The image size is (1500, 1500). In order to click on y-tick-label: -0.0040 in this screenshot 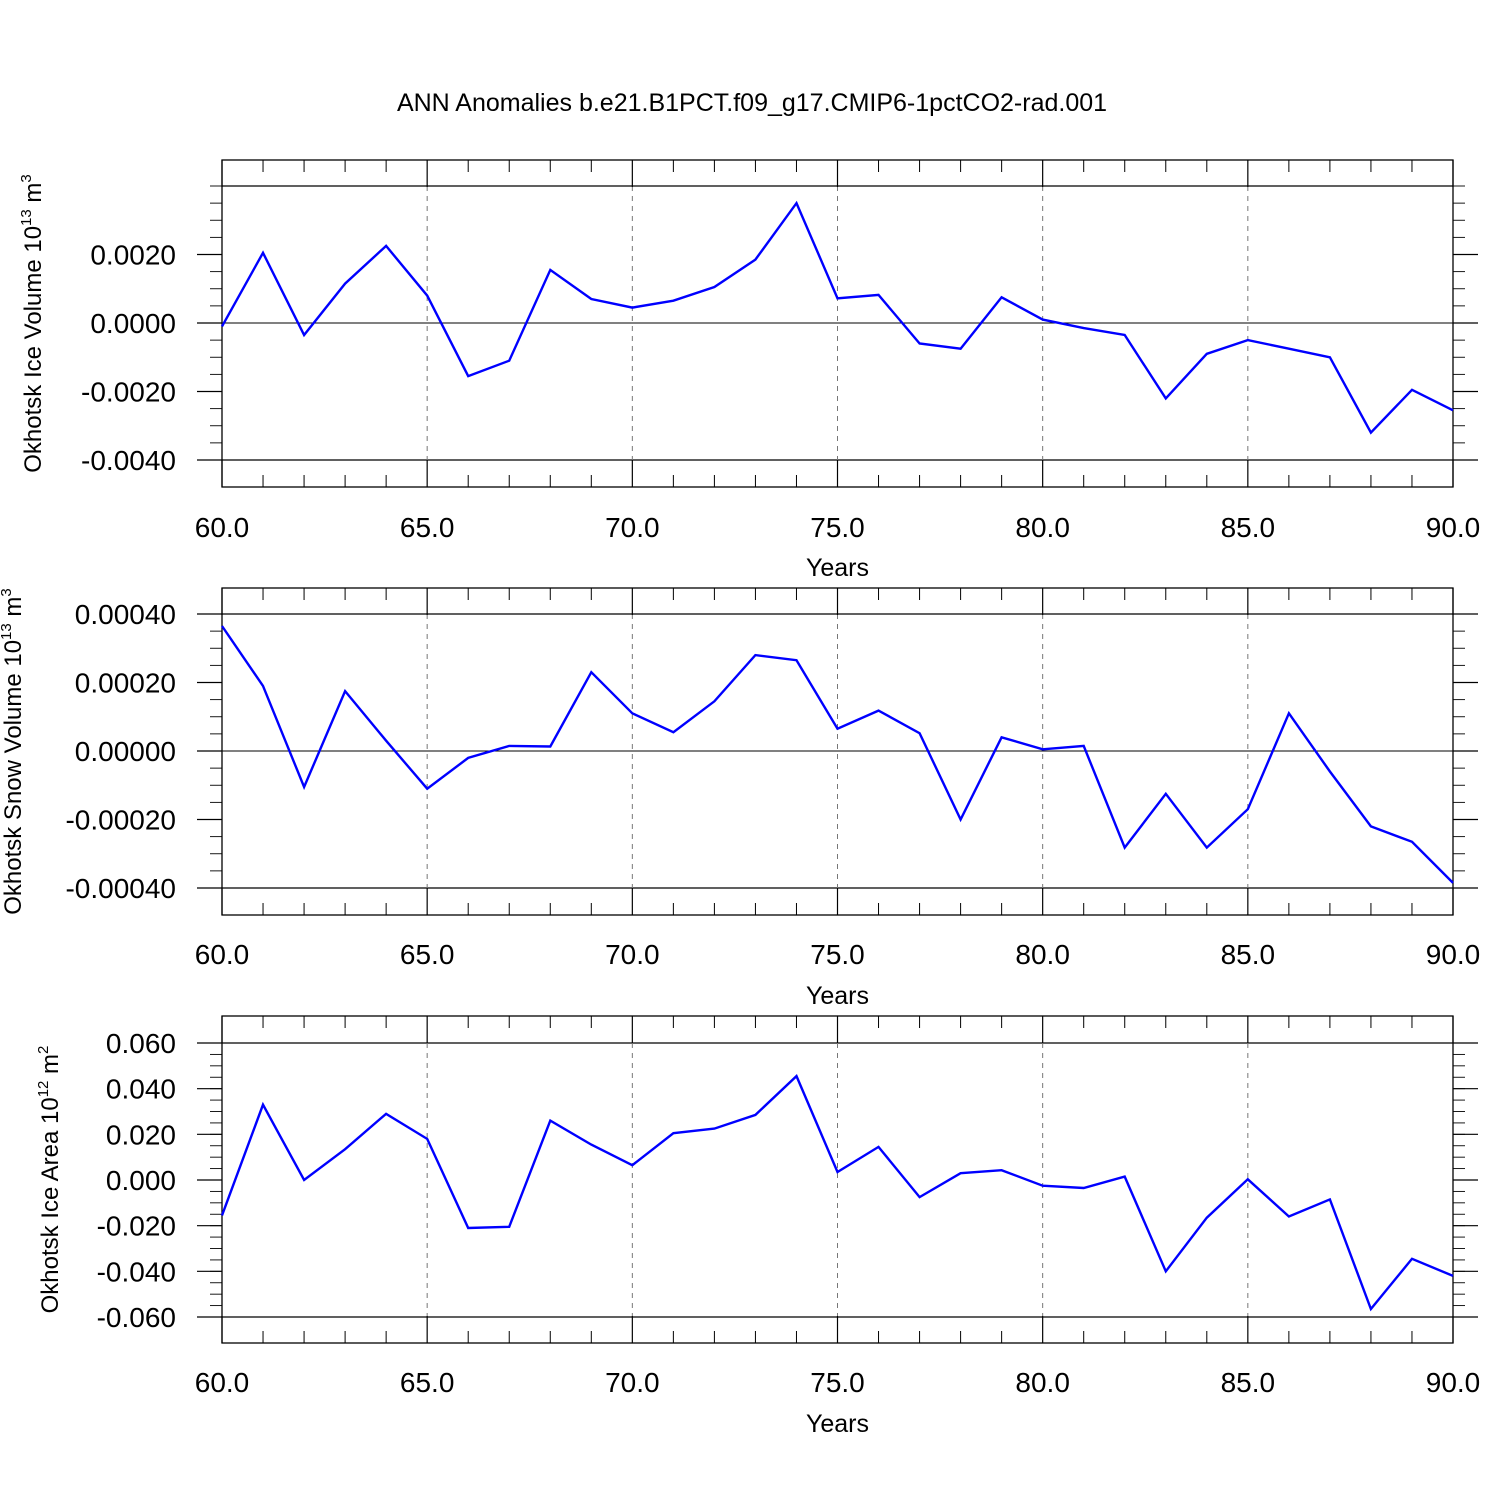, I will do `click(128, 460)`.